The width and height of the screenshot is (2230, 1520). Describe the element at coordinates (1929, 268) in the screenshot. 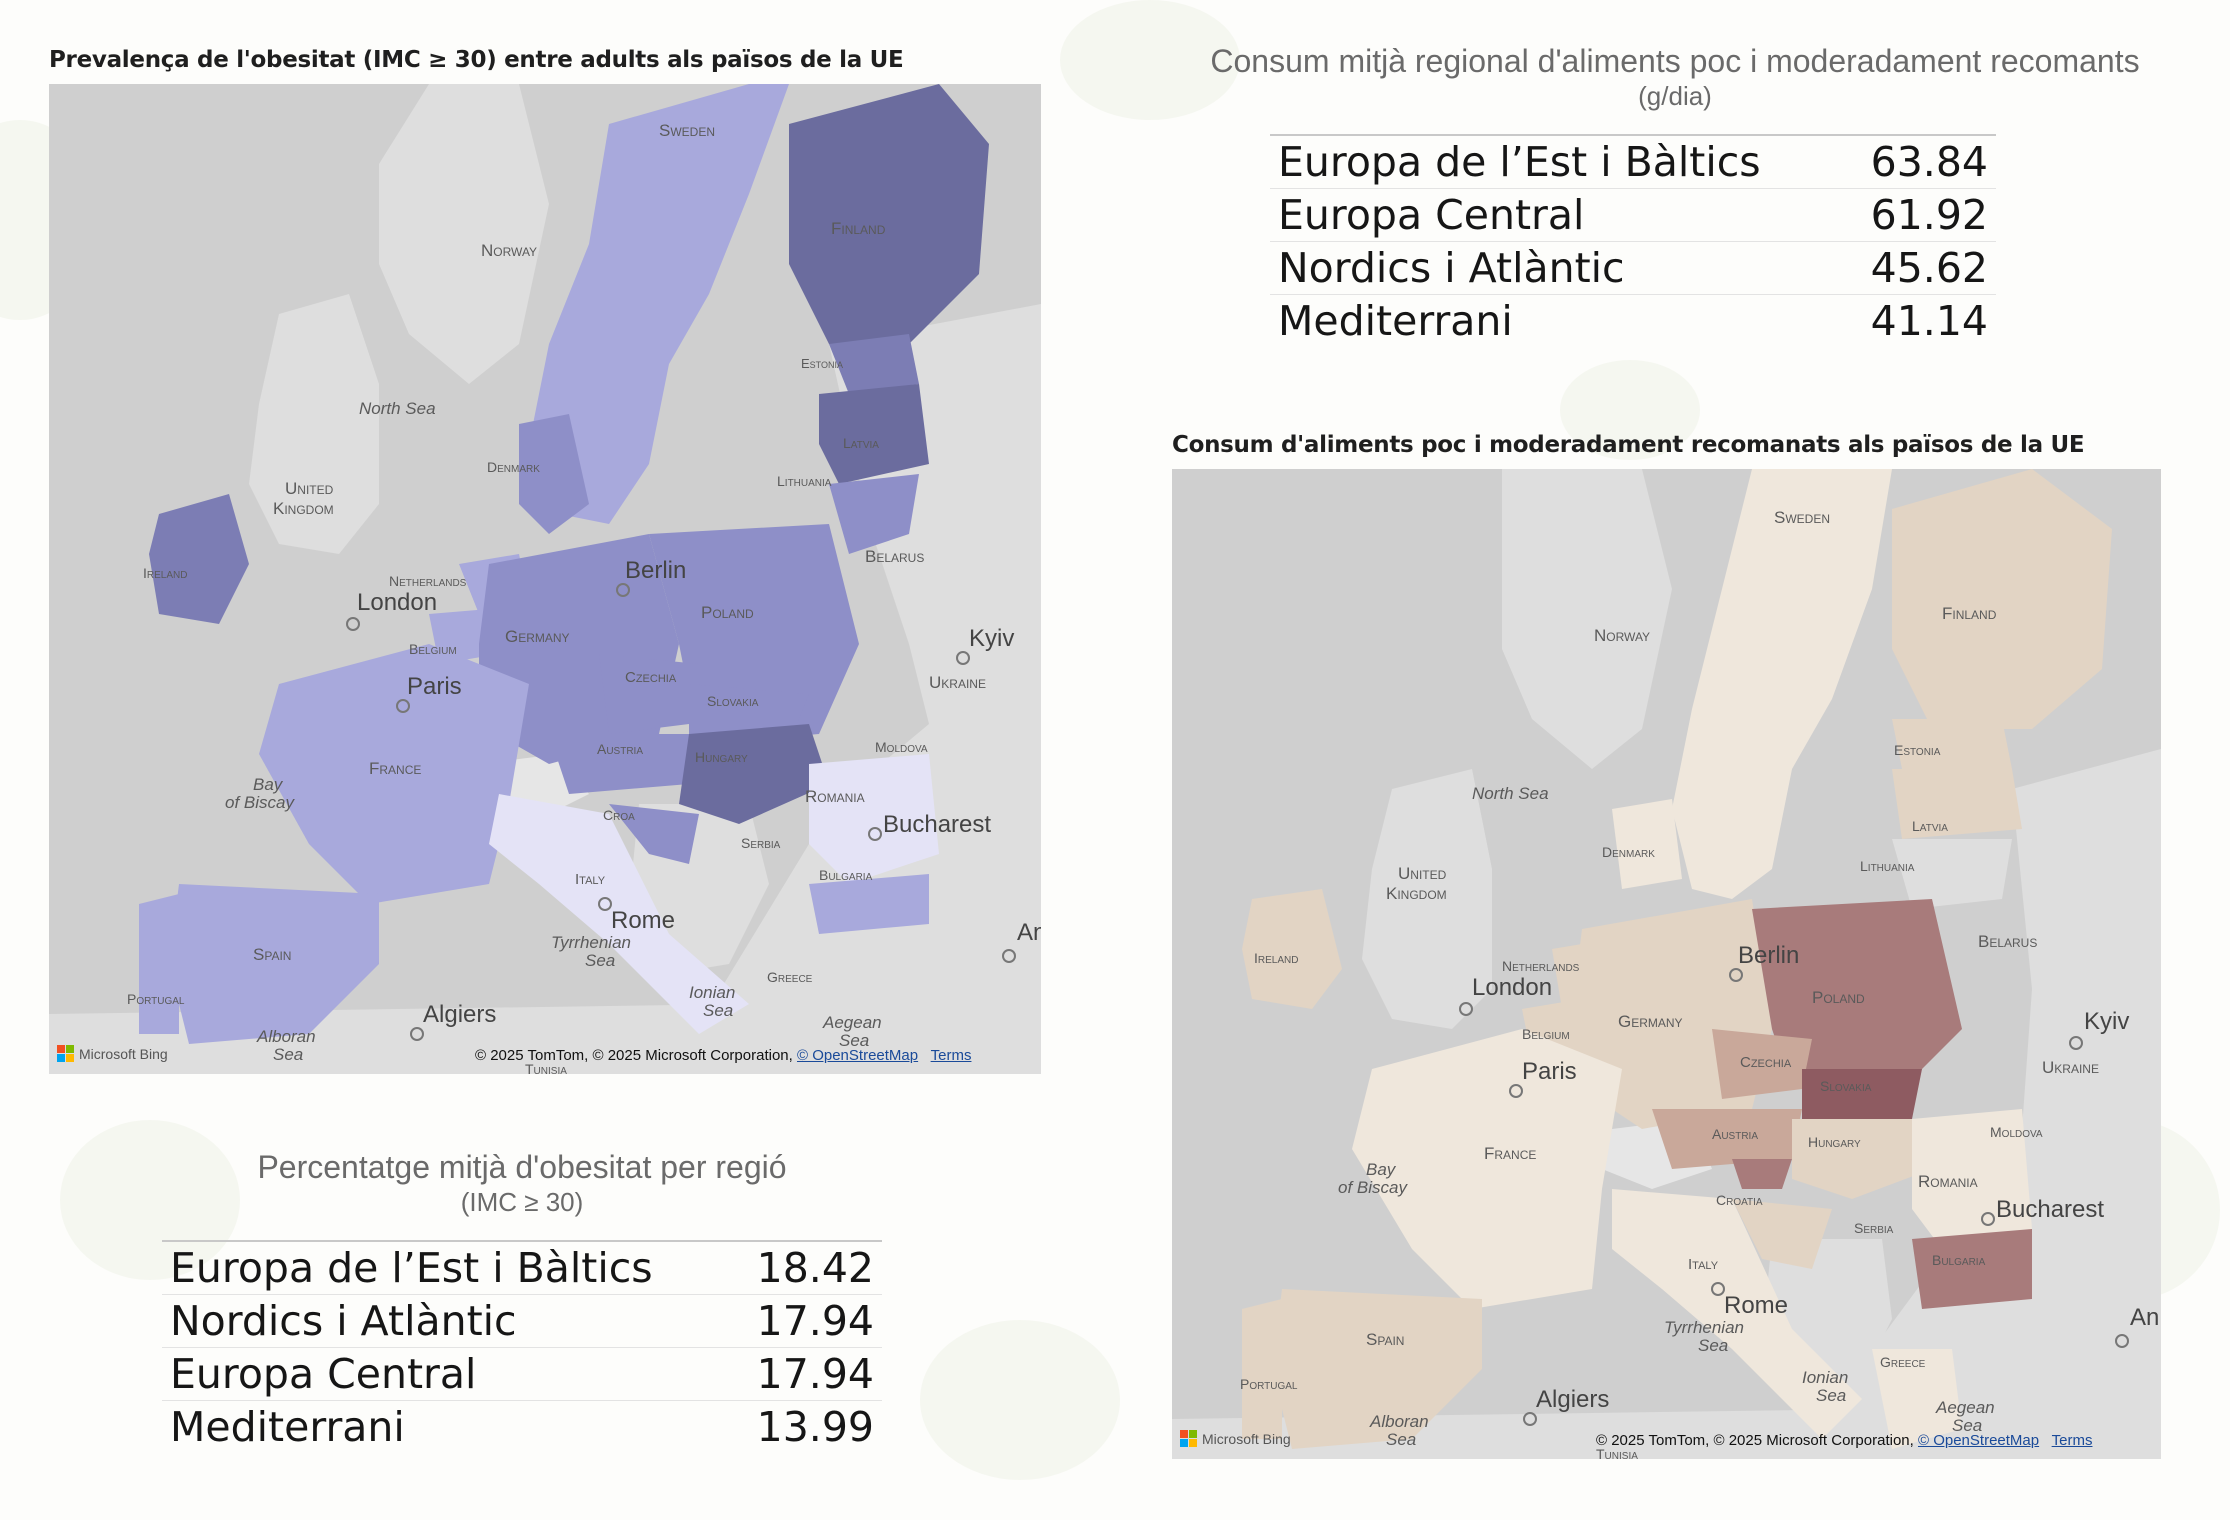

I see `region-value: 45.62` at that location.